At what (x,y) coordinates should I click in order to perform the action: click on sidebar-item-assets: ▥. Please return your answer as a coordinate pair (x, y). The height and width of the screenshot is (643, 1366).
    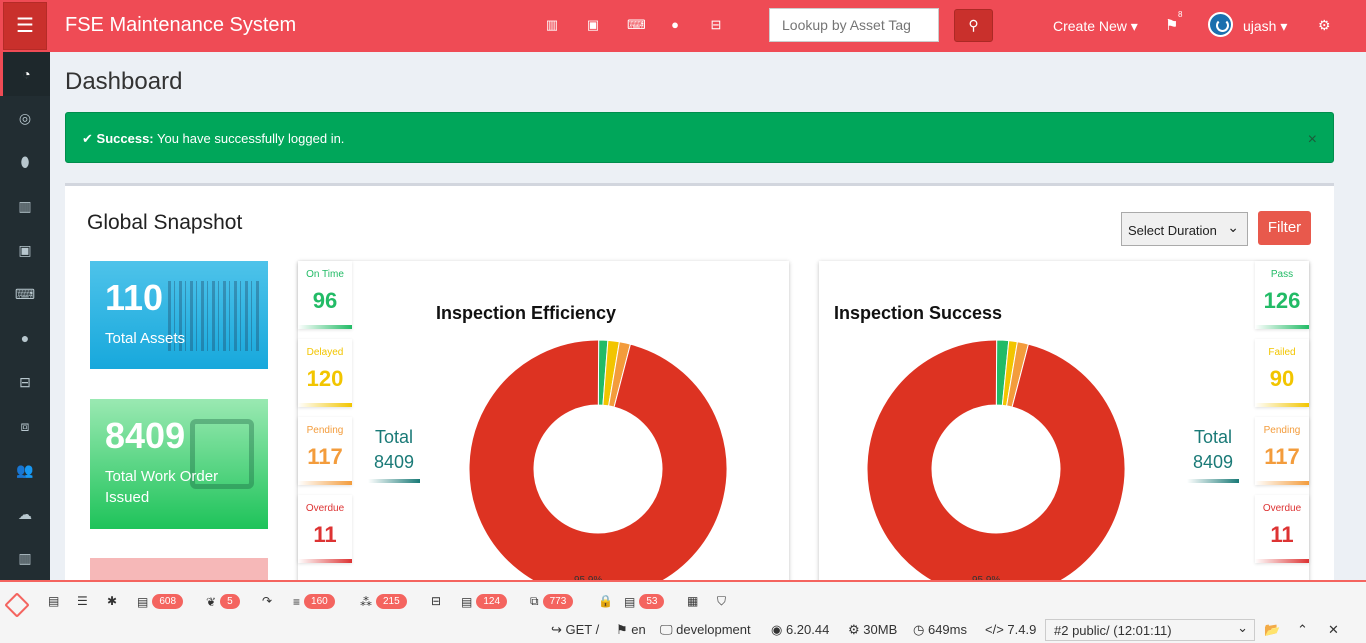
    Looking at the image, I should click on (25, 206).